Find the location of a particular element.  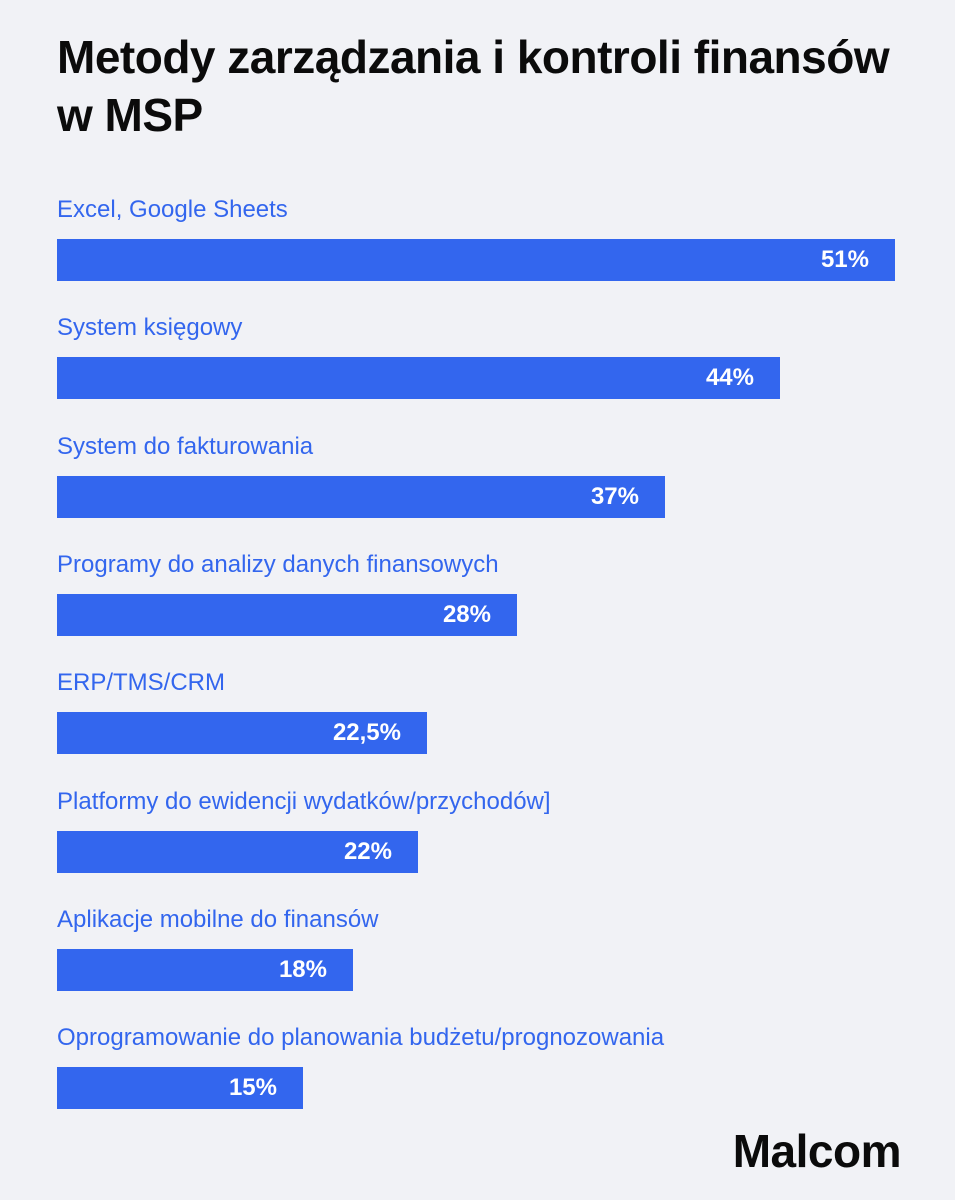

bar: 28% is located at coordinates (287, 614).